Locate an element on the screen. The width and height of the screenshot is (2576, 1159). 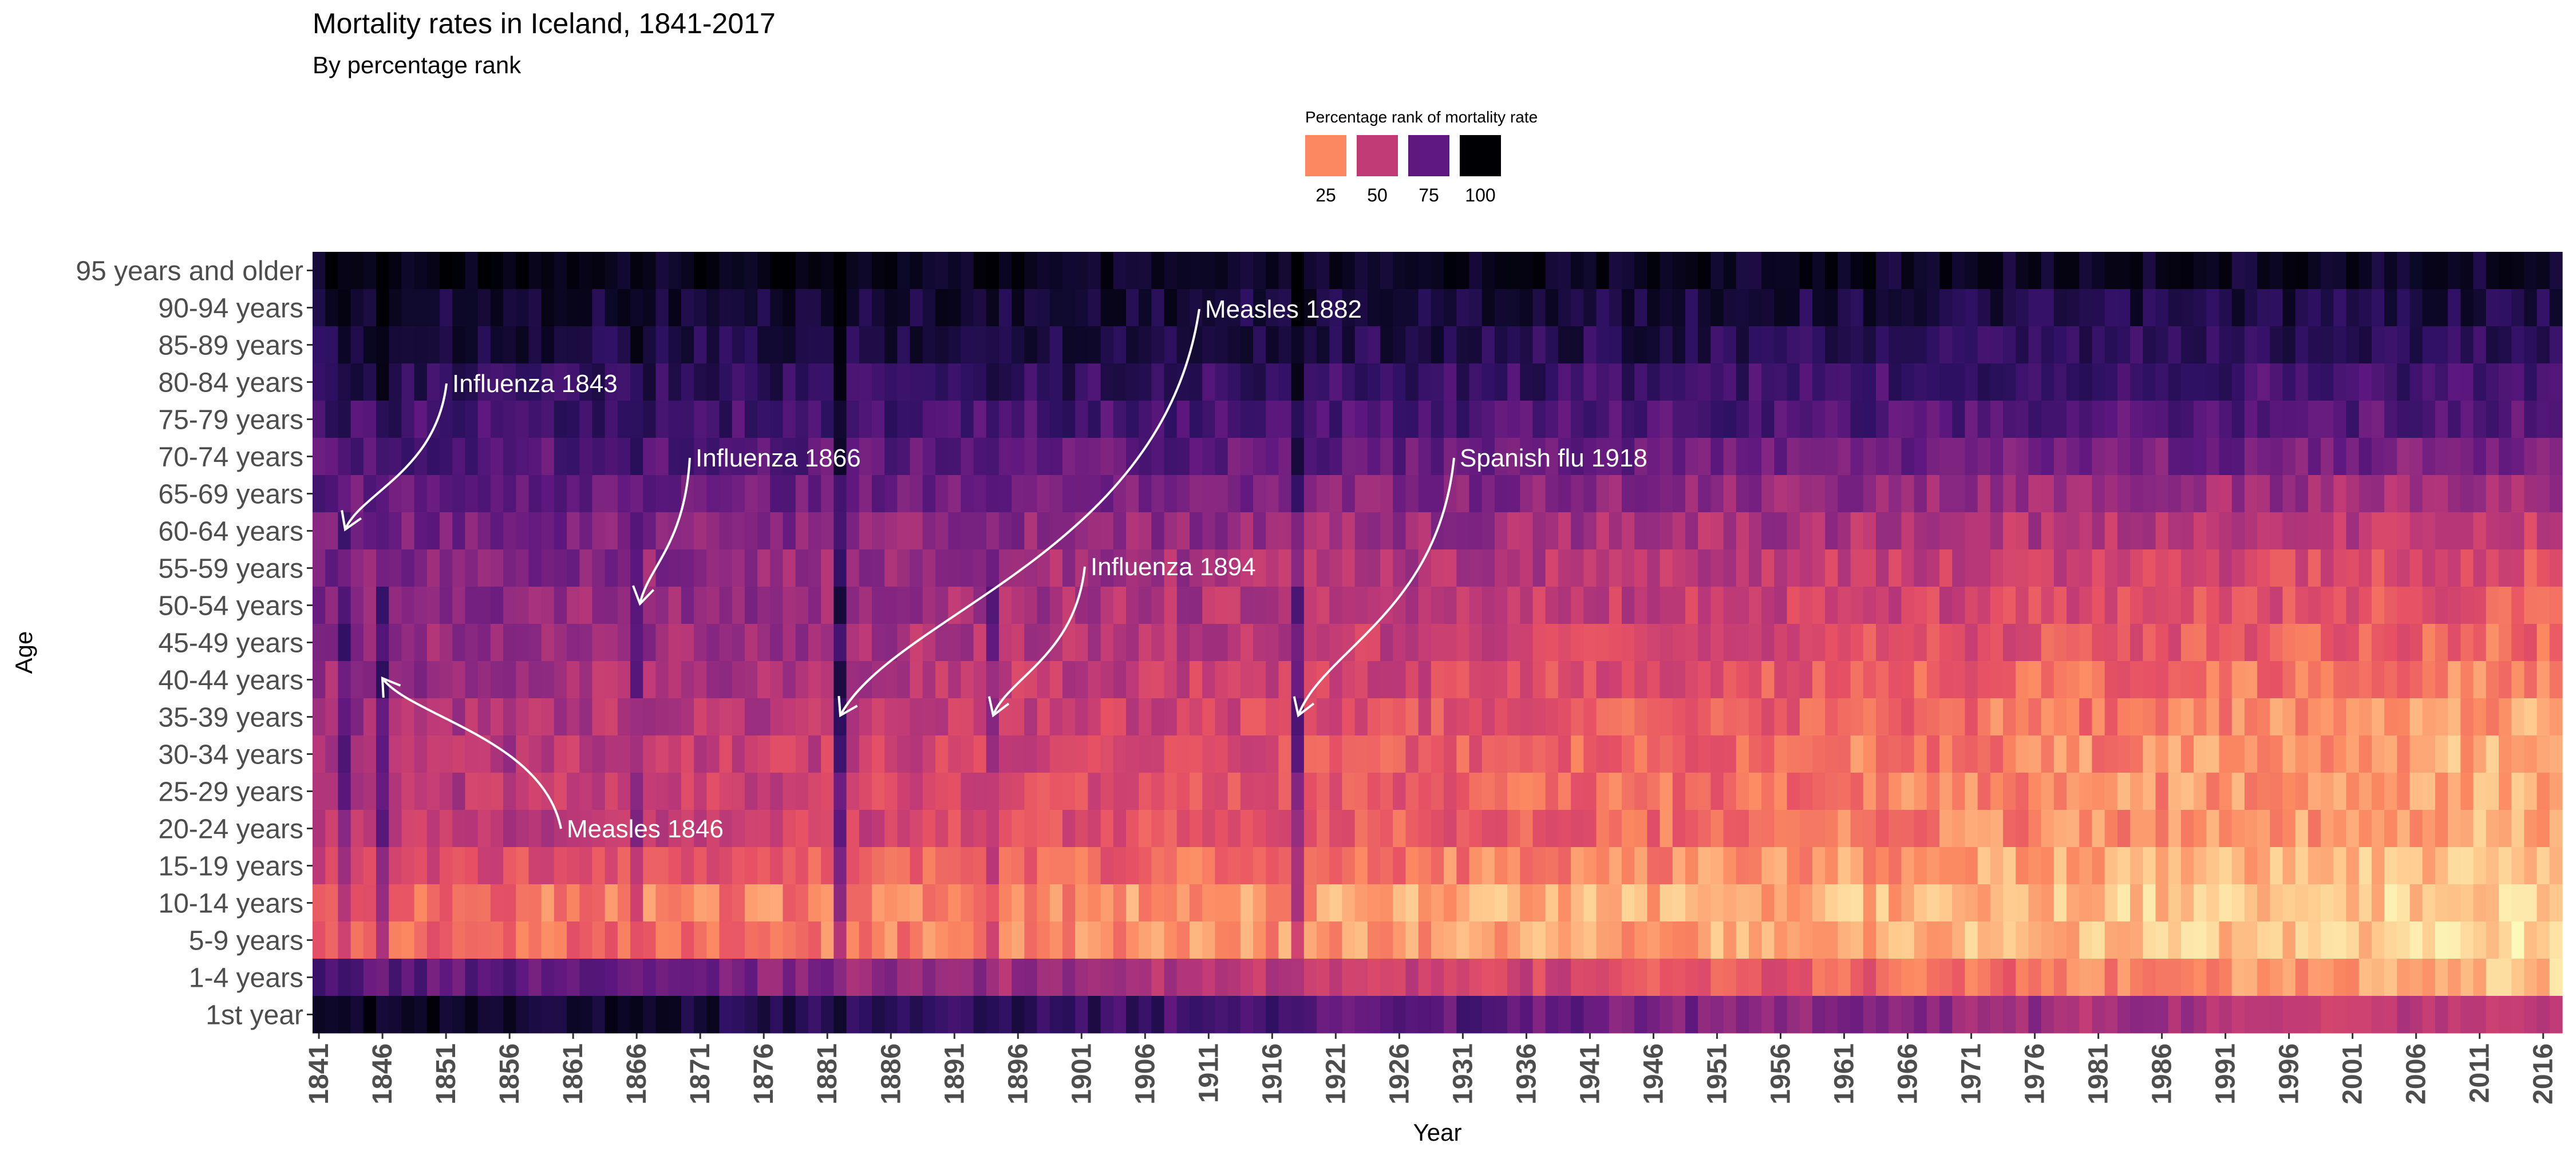
x-tick-label: 2011 is located at coordinates (2480, 1073).